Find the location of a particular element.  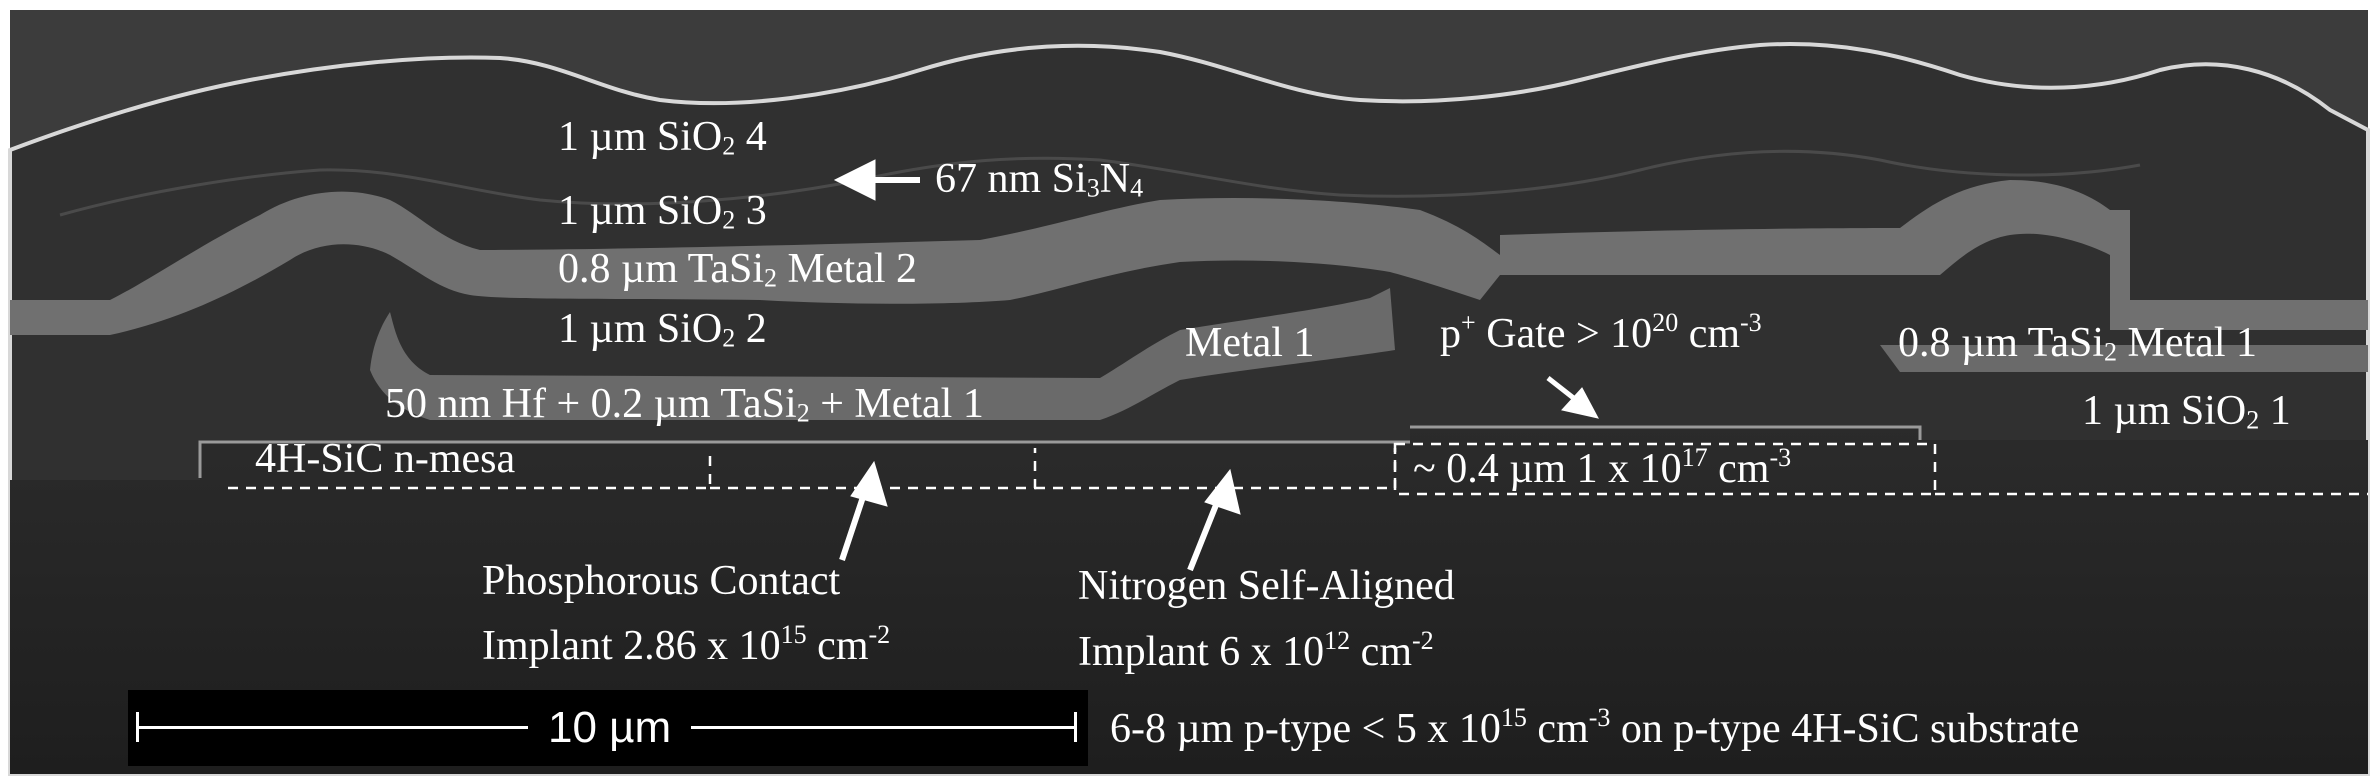

label-metal1-right: 0.8 µm TaSi2 Metal 1 is located at coordinates (2077, 343).